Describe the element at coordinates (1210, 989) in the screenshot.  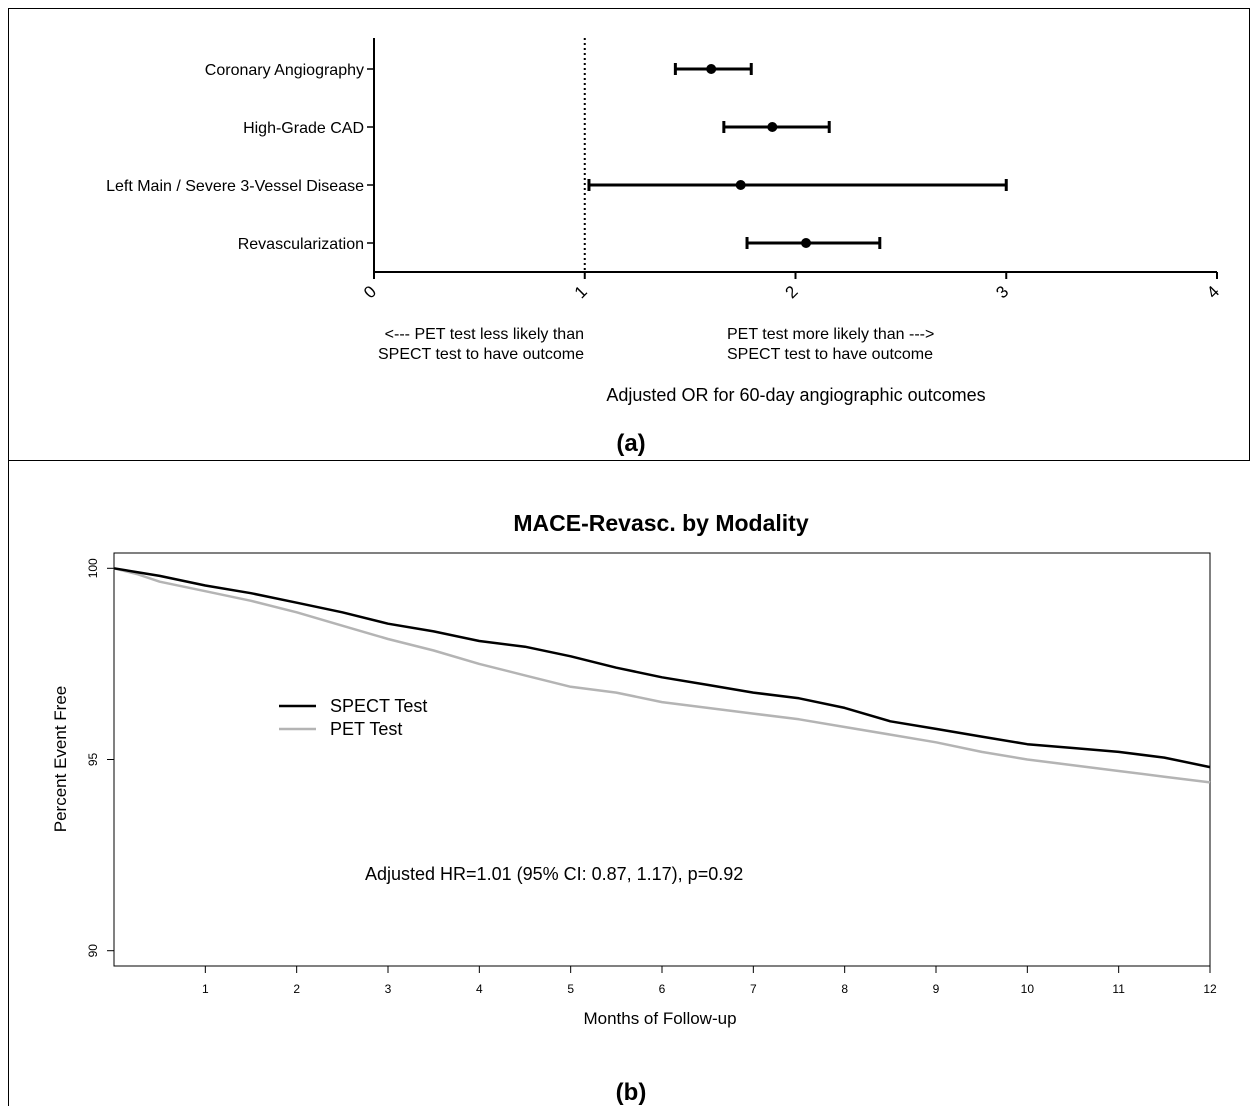
I see `survival-x-tick-label: 12` at that location.